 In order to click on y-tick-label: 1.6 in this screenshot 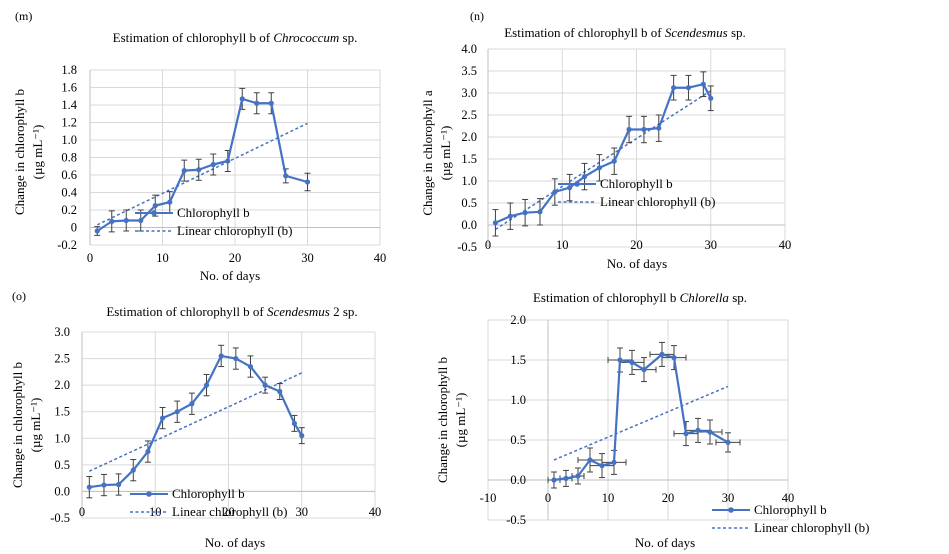, I will do `click(69, 88)`.